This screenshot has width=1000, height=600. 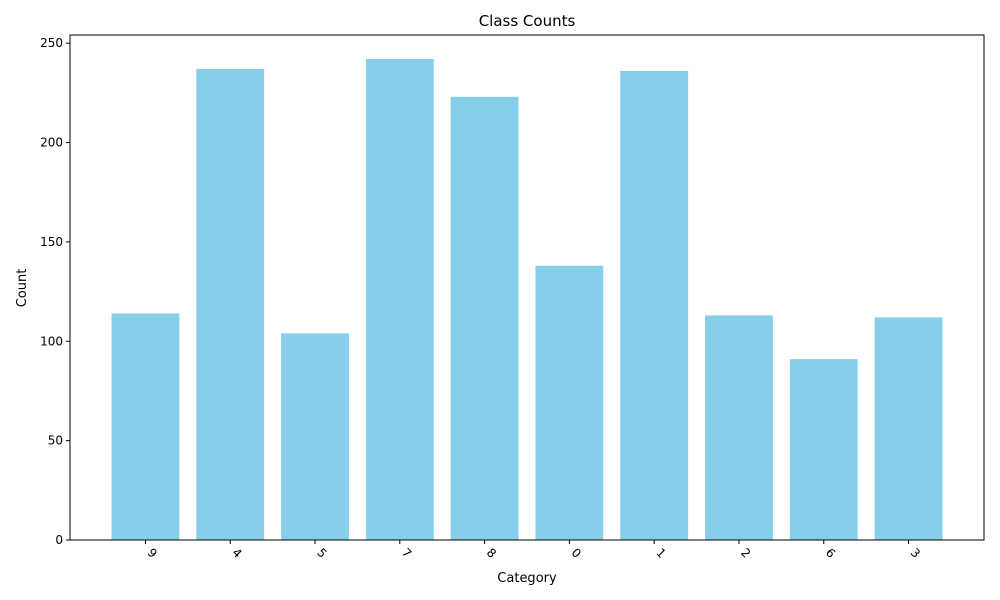 What do you see at coordinates (321, 553) in the screenshot?
I see `x-tick-label: 5` at bounding box center [321, 553].